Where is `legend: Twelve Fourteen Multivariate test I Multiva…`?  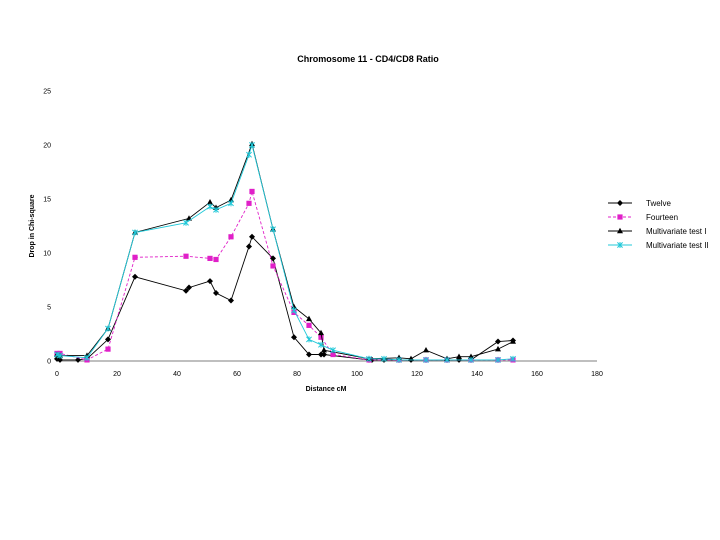 legend: Twelve Fourteen Multivariate test I Multiva… is located at coordinates (658, 224).